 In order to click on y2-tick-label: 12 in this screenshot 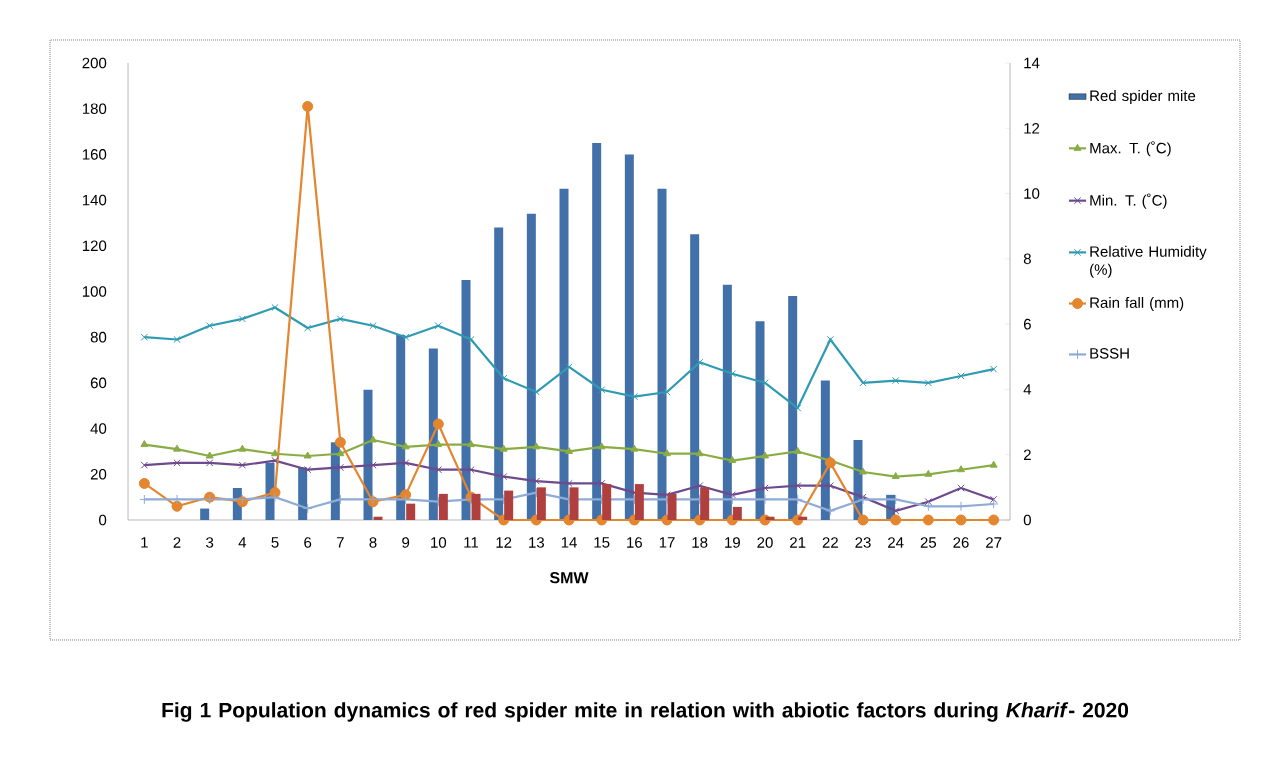, I will do `click(1032, 128)`.